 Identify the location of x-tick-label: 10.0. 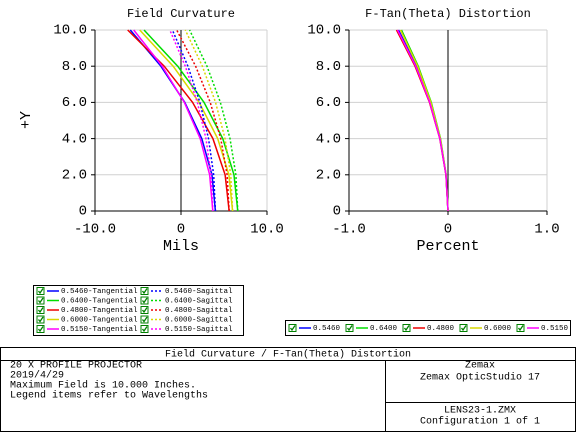
(267, 230).